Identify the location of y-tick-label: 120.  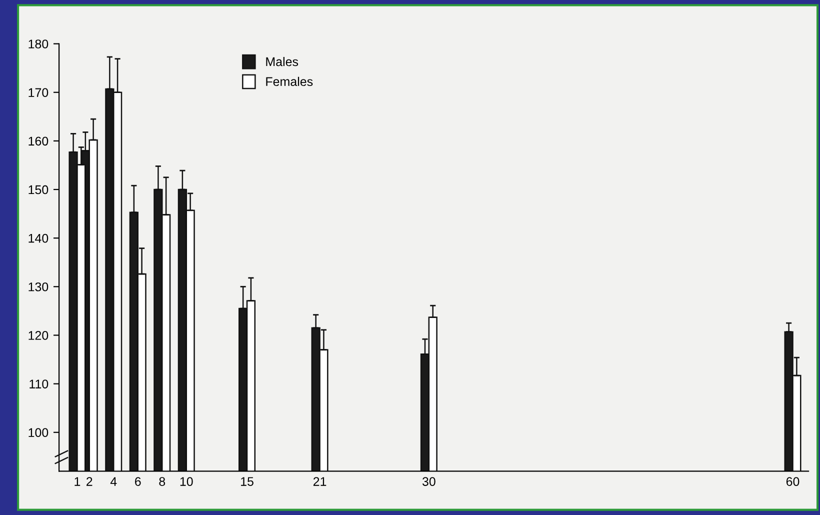
(38, 335).